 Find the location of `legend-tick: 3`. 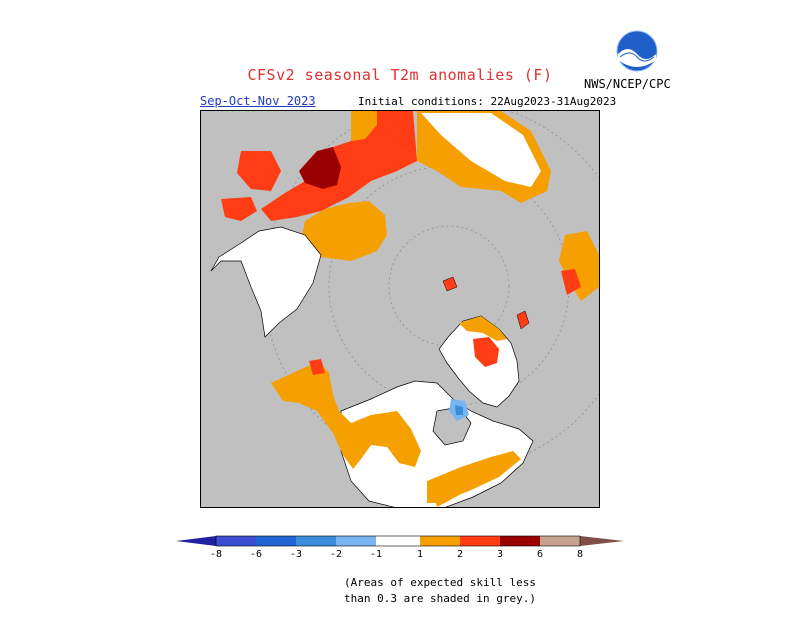

legend-tick: 3 is located at coordinates (500, 554).